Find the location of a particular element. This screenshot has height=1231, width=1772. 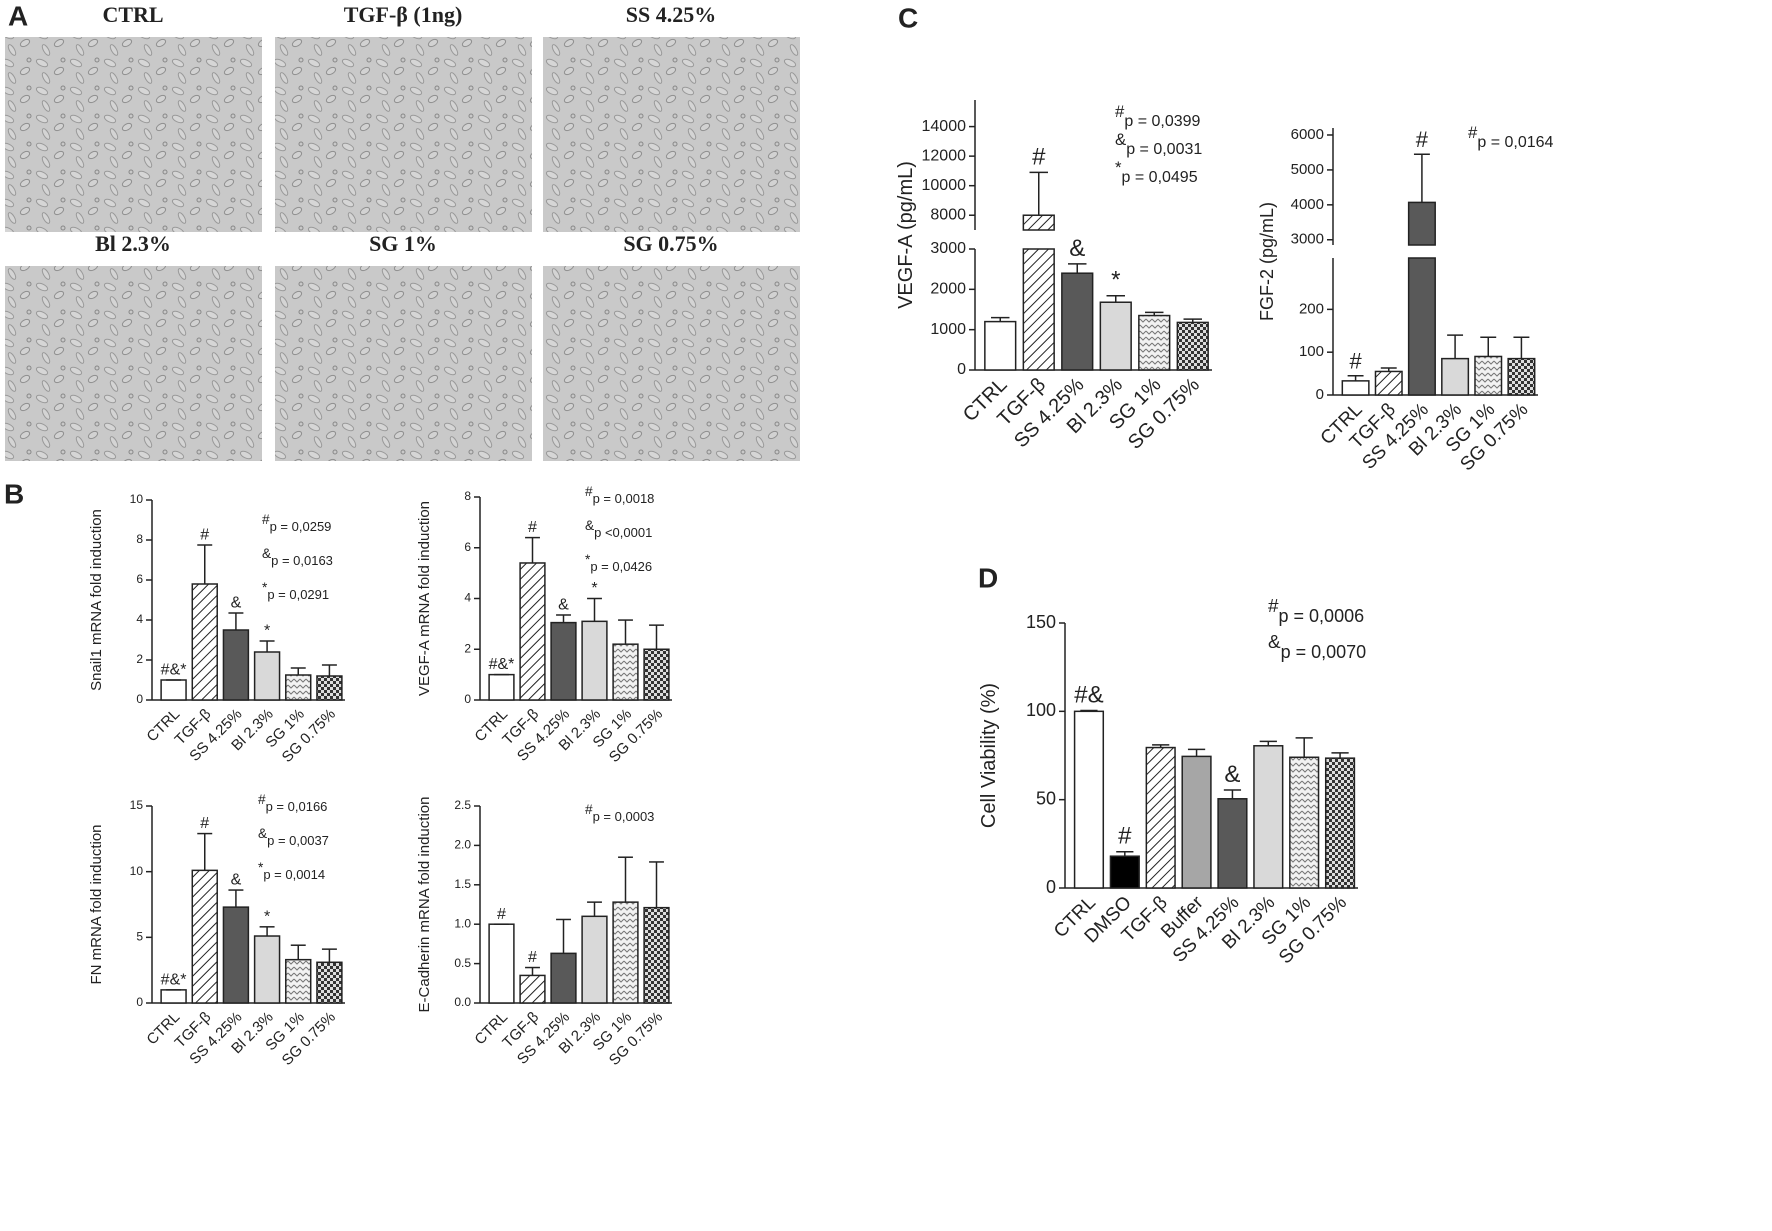

y-tick-label: 0.5 is located at coordinates (462, 963).